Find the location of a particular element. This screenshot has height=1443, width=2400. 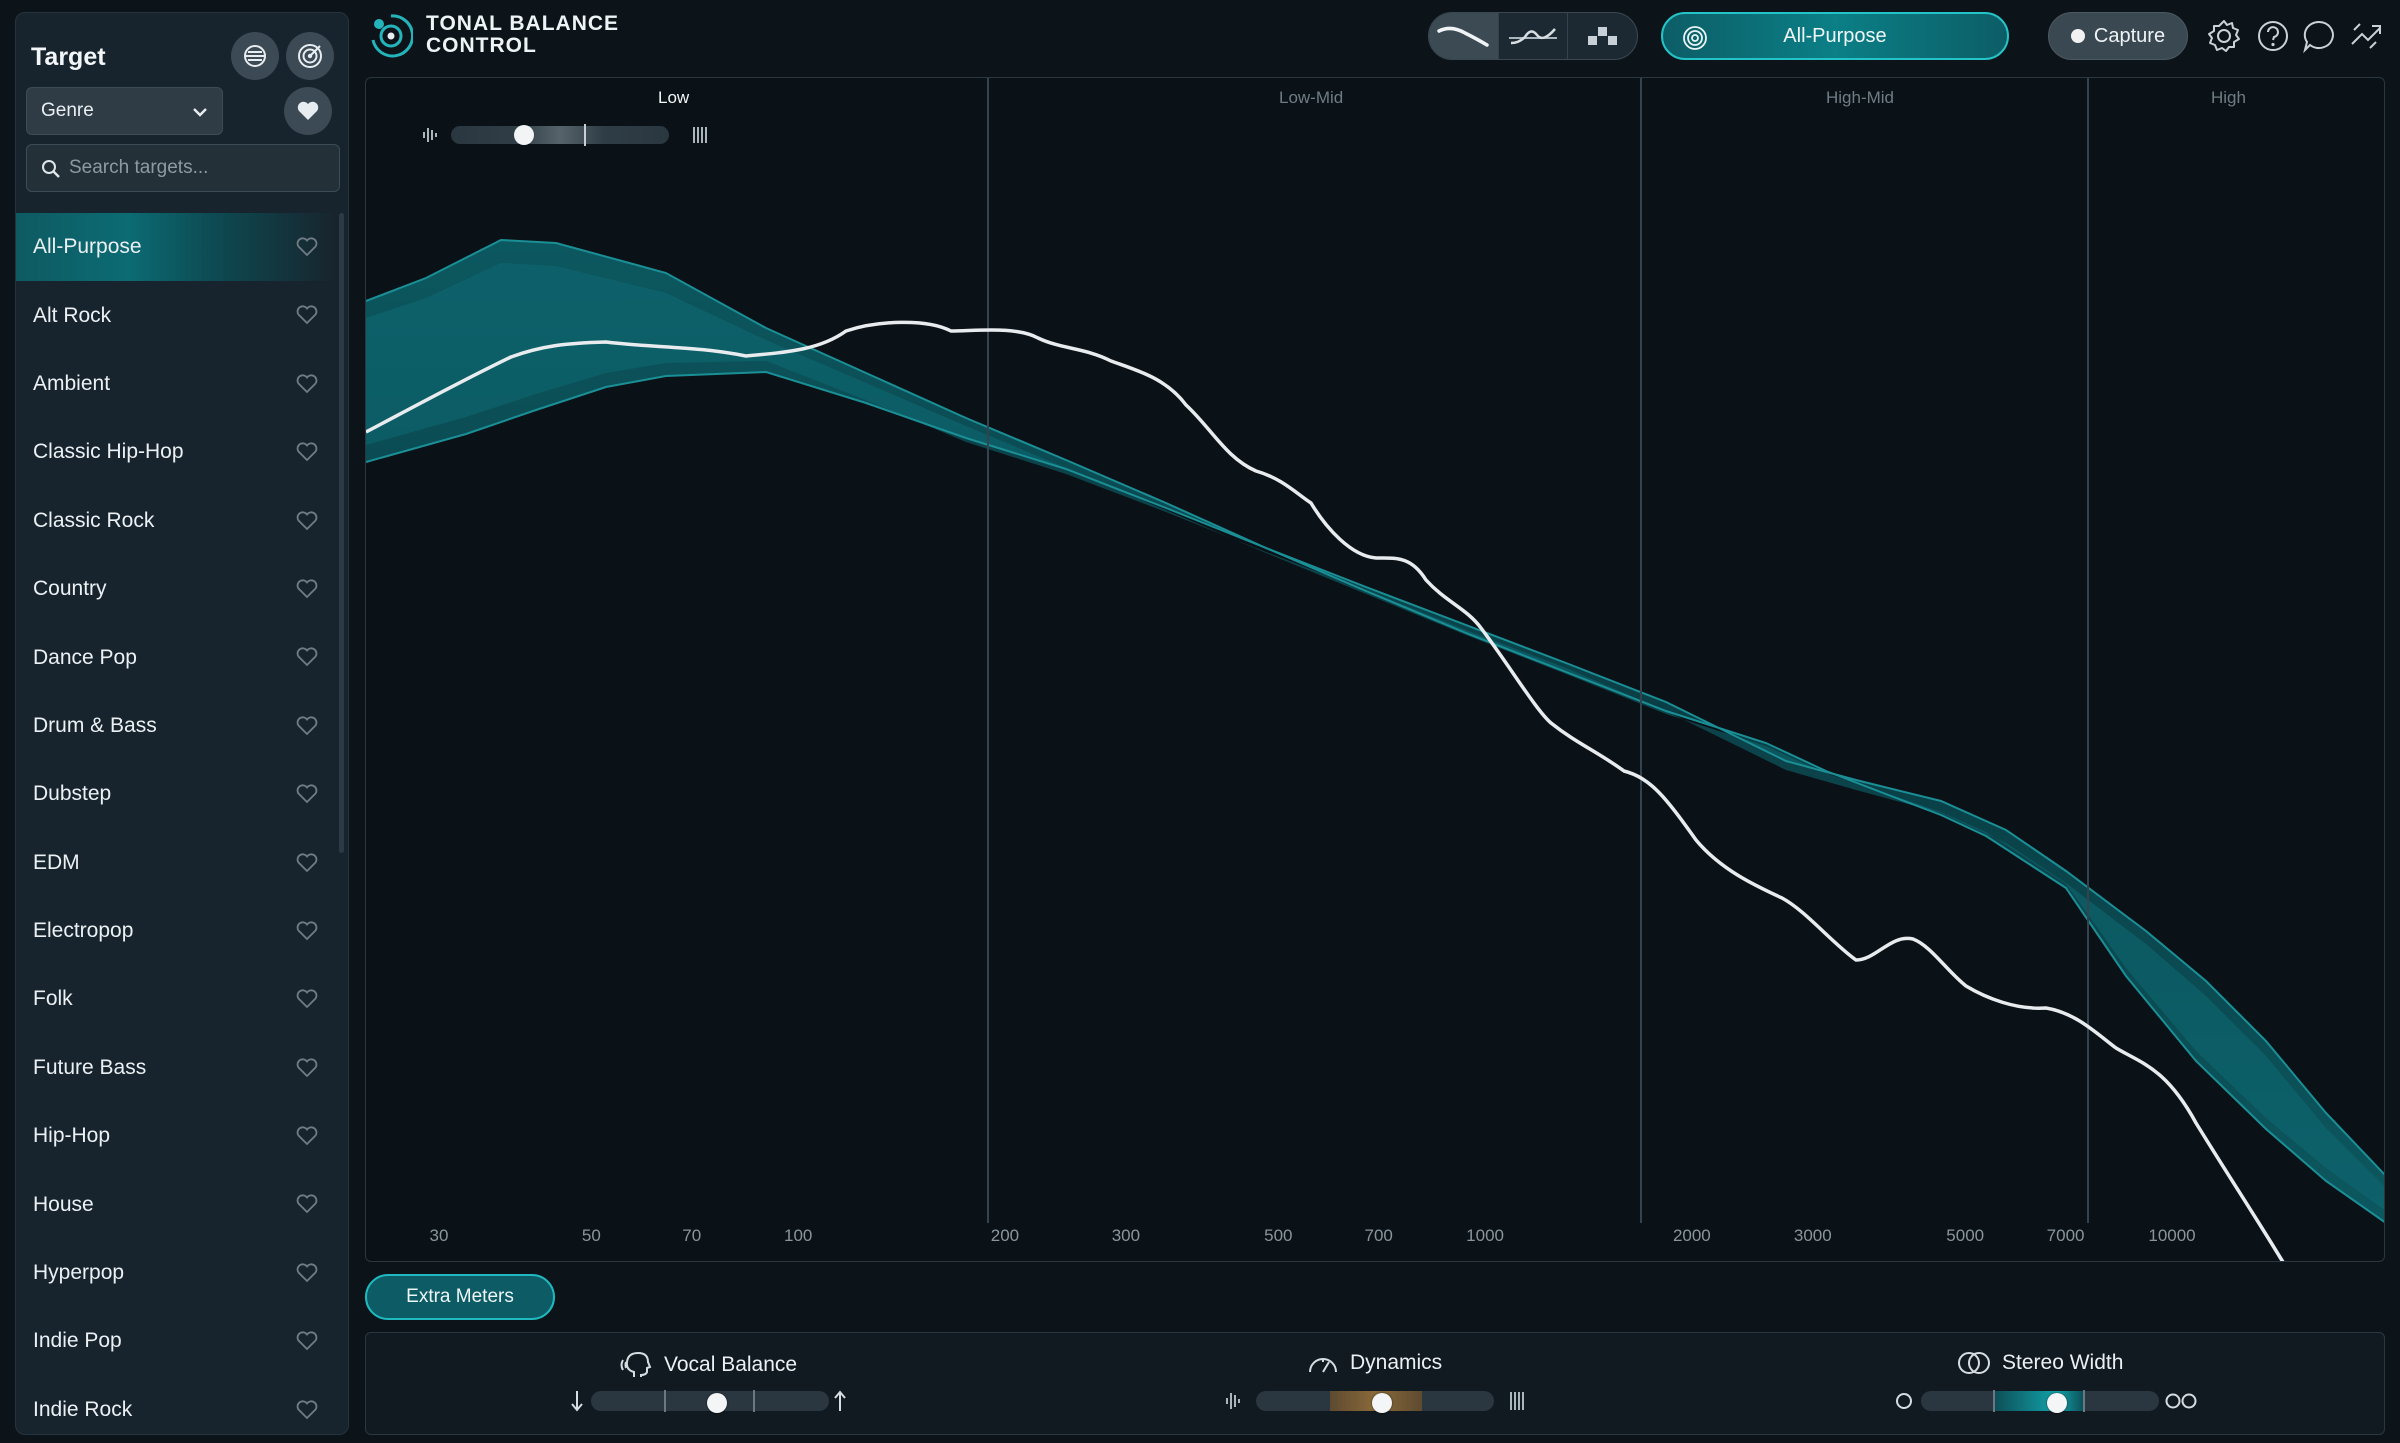

dynamics-indicator is located at coordinates (1381, 1403).